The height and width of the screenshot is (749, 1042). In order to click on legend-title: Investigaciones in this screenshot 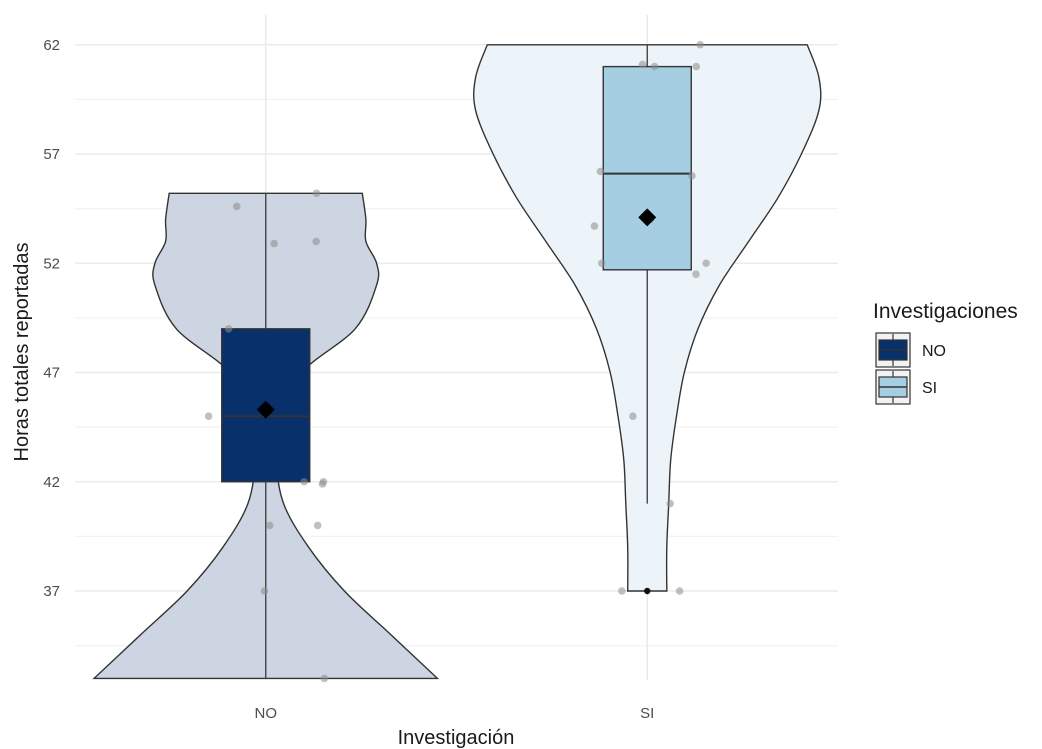, I will do `click(945, 311)`.